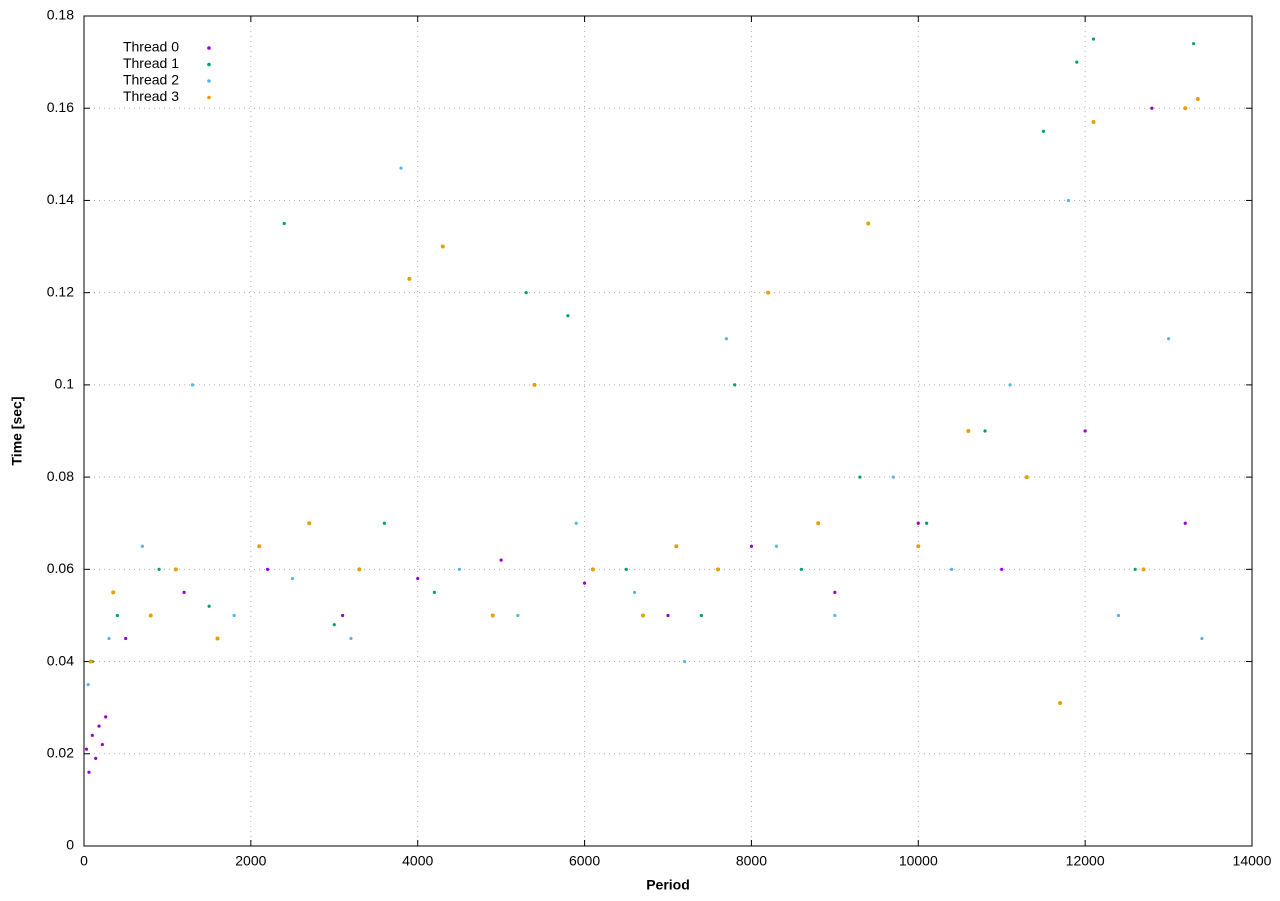  I want to click on y-tick-label: 0.06, so click(60, 568).